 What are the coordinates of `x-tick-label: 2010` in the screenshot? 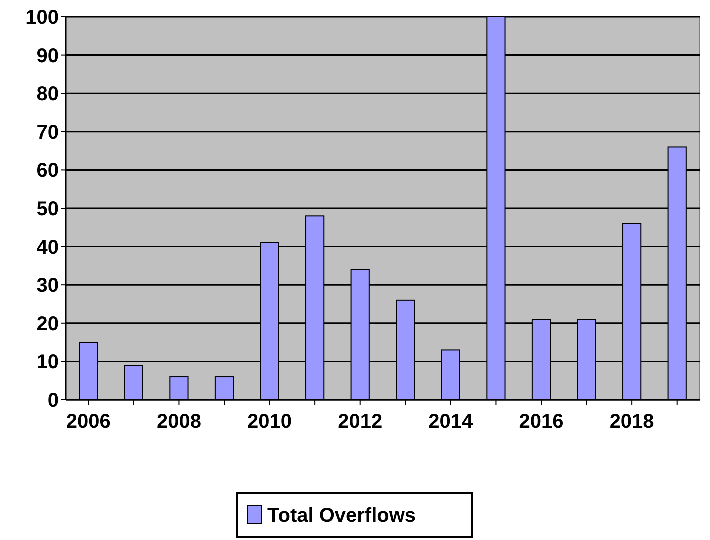 It's located at (270, 422).